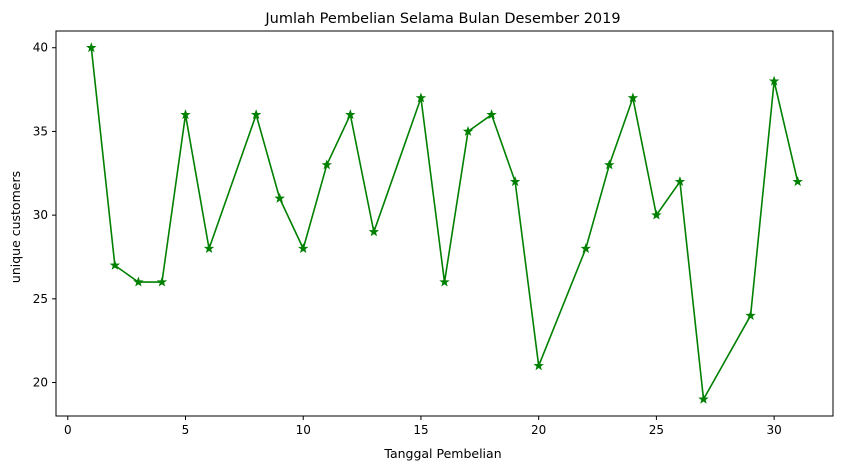  I want to click on x-tick-label: 5, so click(186, 430).